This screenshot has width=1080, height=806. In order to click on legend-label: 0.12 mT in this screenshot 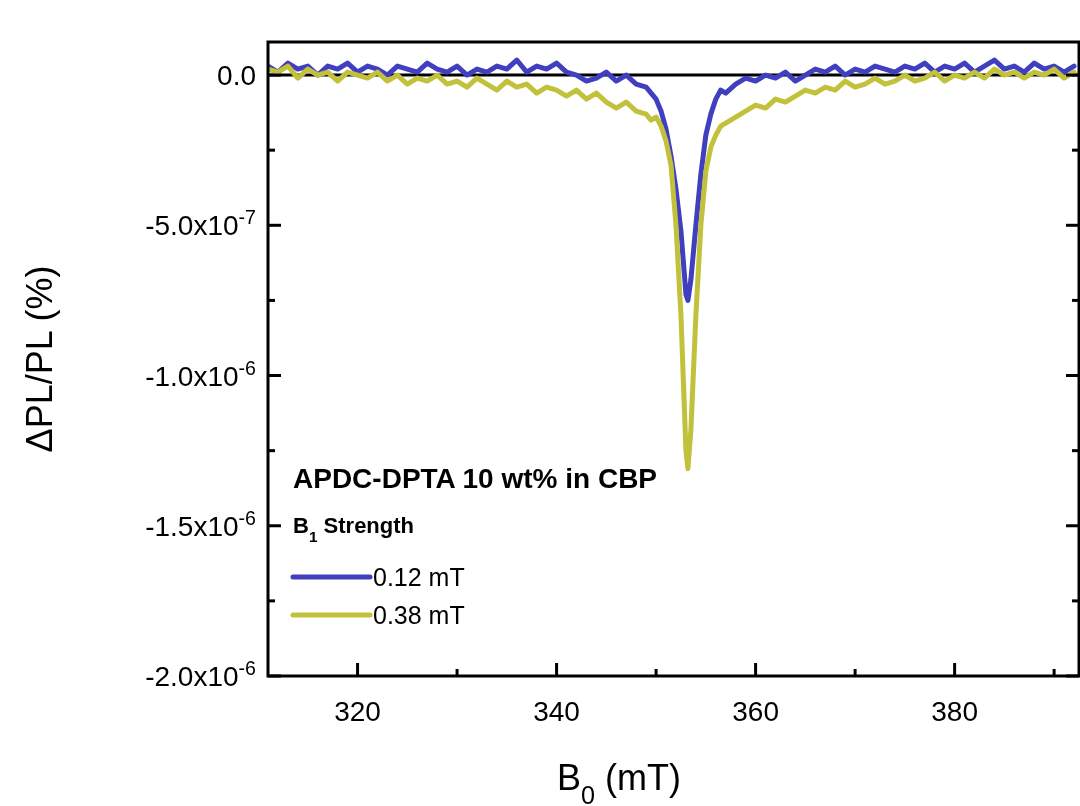, I will do `click(419, 577)`.